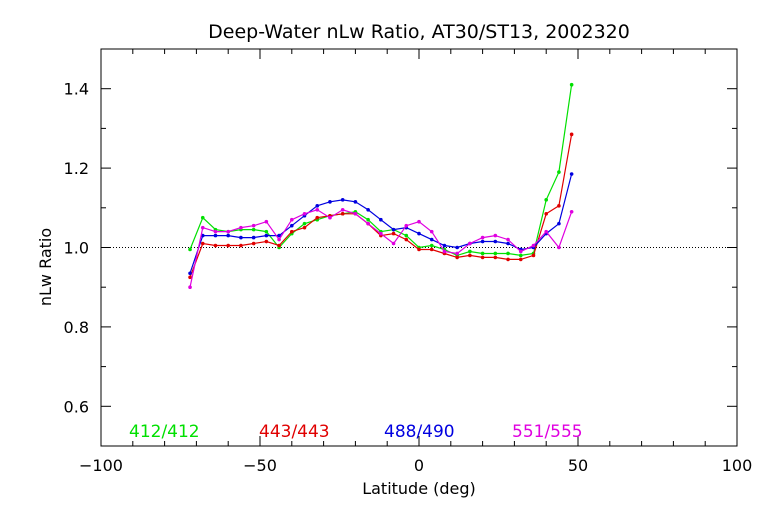 This screenshot has width=768, height=512. I want to click on x-tick-label: 100, so click(737, 465).